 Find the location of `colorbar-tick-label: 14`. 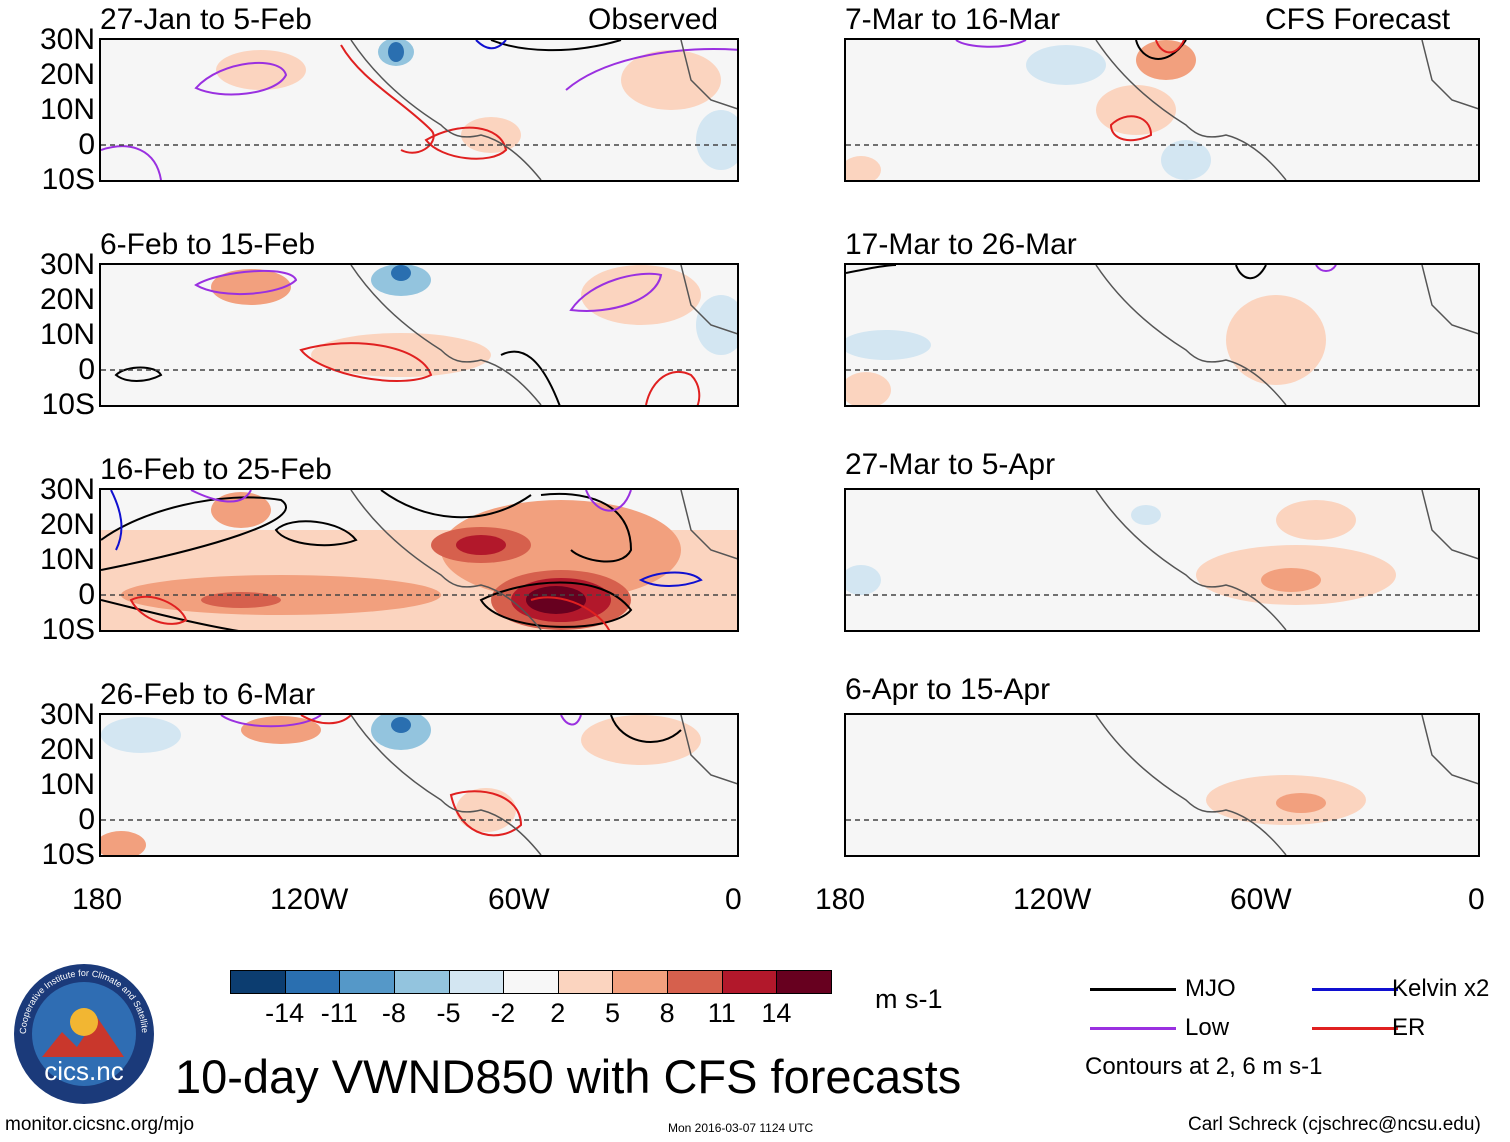

colorbar-tick-label: 14 is located at coordinates (776, 1013).